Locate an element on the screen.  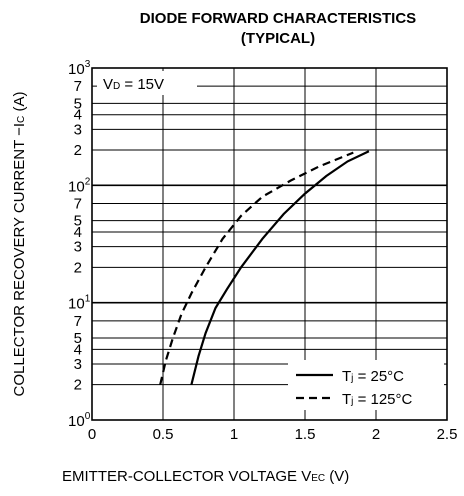
y-tick-label: 10¹ is located at coordinates (79, 303).